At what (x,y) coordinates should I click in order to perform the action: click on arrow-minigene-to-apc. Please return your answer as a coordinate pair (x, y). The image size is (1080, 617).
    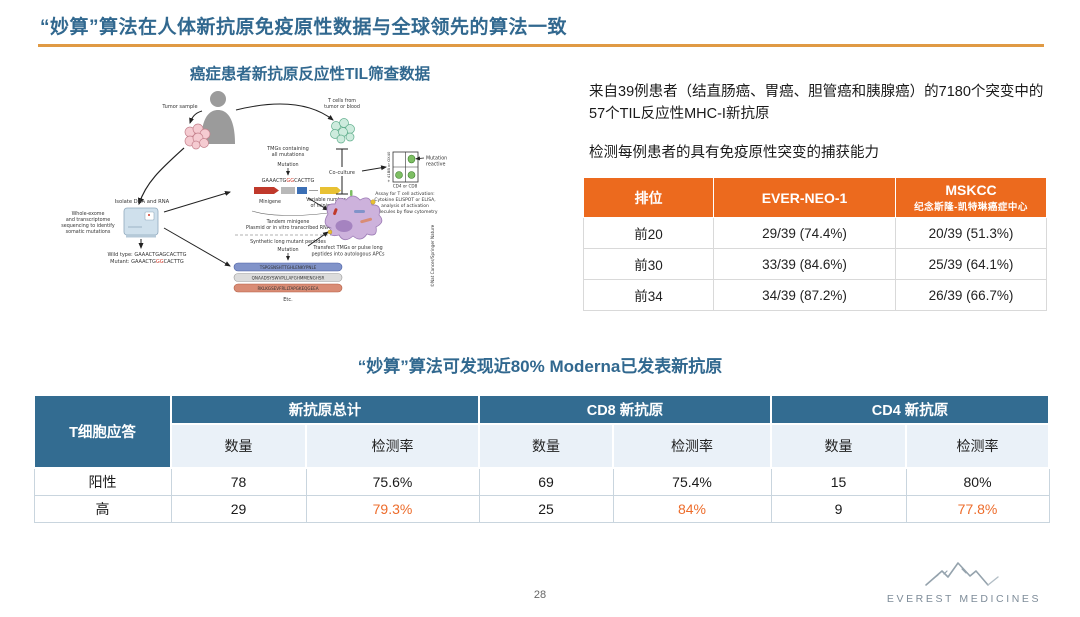
    Looking at the image, I should click on (318, 204).